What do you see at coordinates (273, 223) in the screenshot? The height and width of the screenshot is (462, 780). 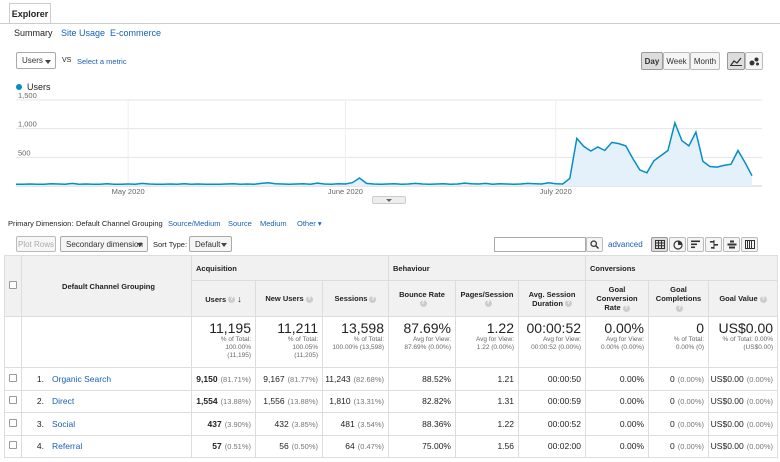 I see `dimension-medium: Medium` at bounding box center [273, 223].